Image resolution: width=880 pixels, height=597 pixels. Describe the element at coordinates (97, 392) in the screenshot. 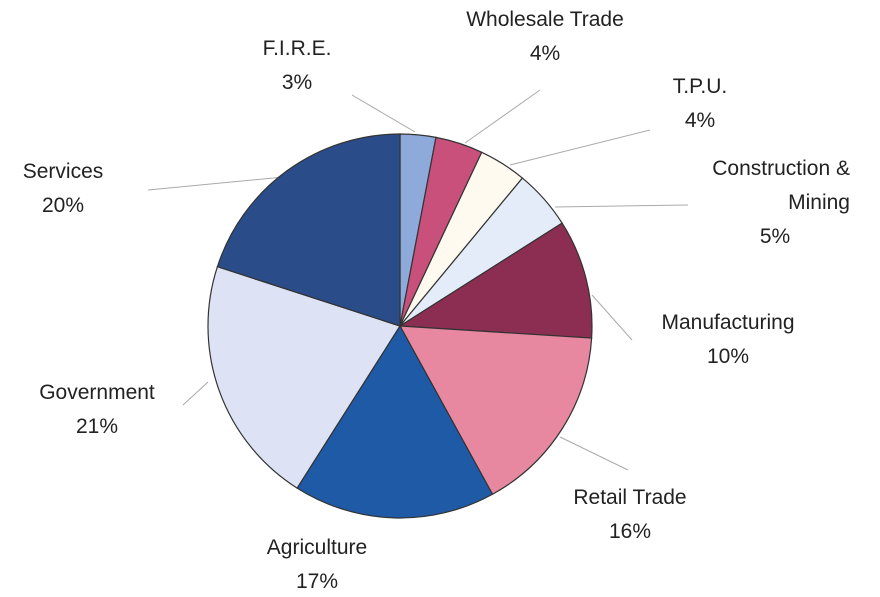

I see `category-label: Government` at that location.